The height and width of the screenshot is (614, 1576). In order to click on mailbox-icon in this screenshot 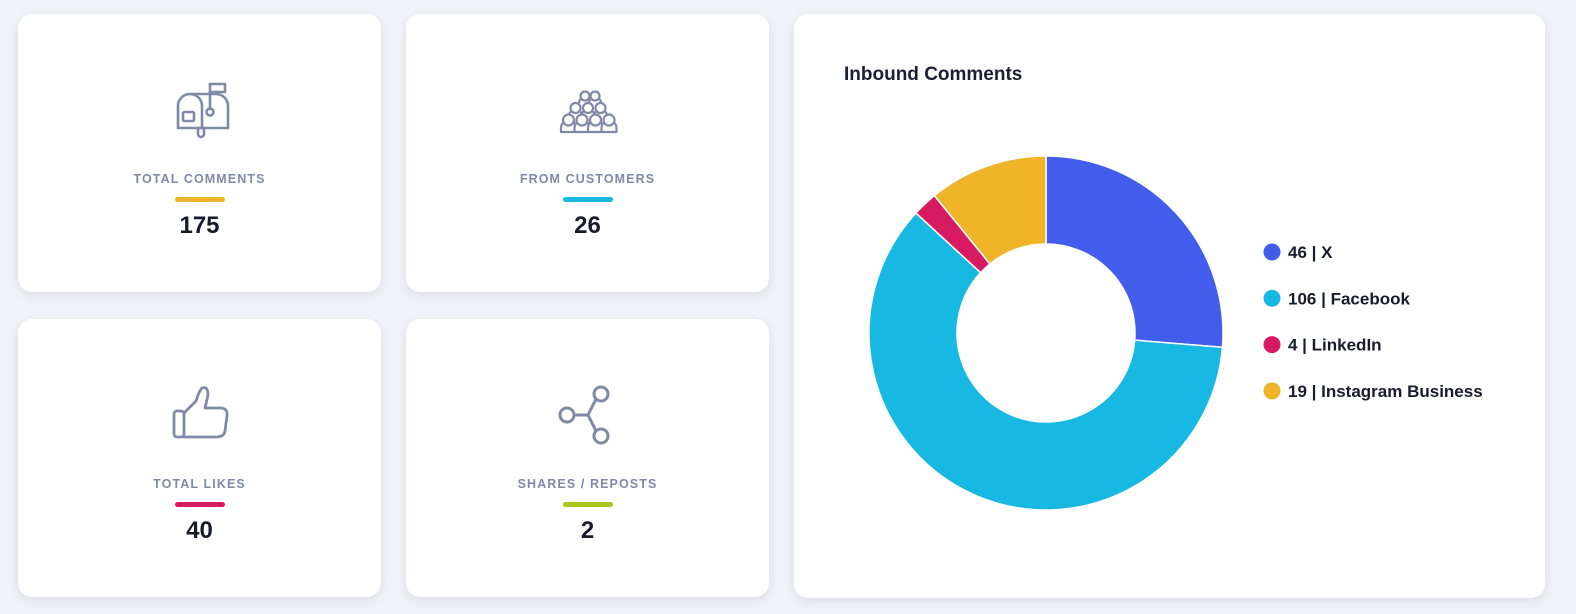, I will do `click(200, 110)`.